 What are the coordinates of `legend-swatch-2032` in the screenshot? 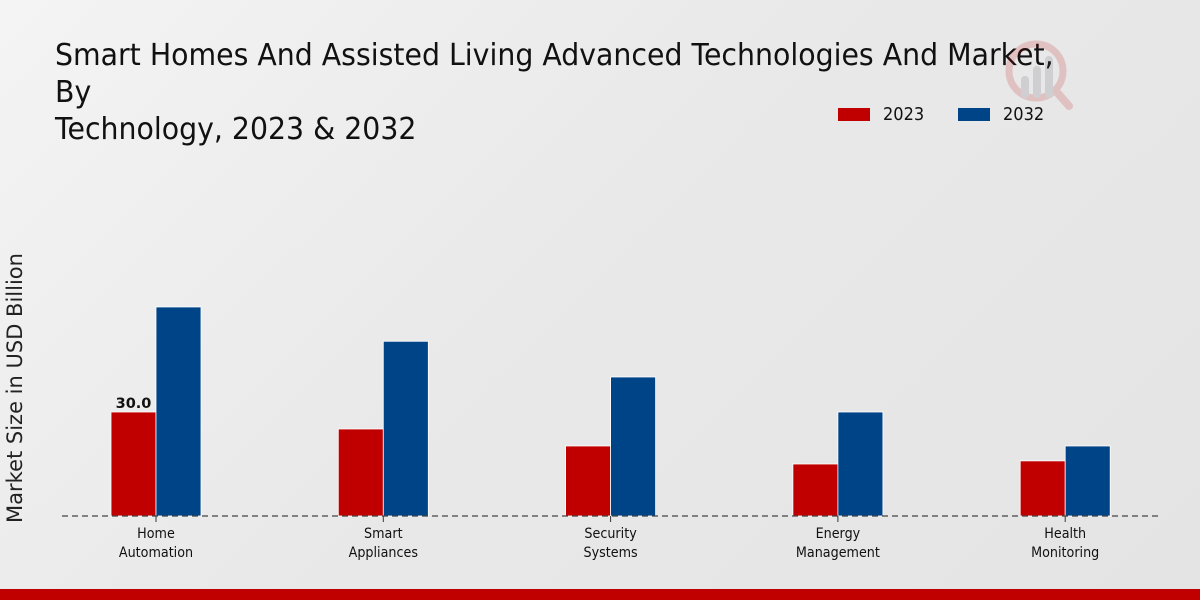 It's located at (974, 114).